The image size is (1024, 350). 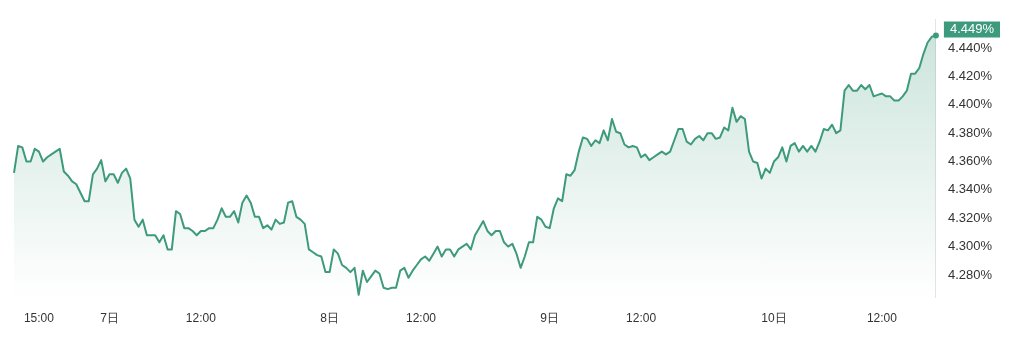 What do you see at coordinates (970, 246) in the screenshot?
I see `y-tick-label: 4.300%` at bounding box center [970, 246].